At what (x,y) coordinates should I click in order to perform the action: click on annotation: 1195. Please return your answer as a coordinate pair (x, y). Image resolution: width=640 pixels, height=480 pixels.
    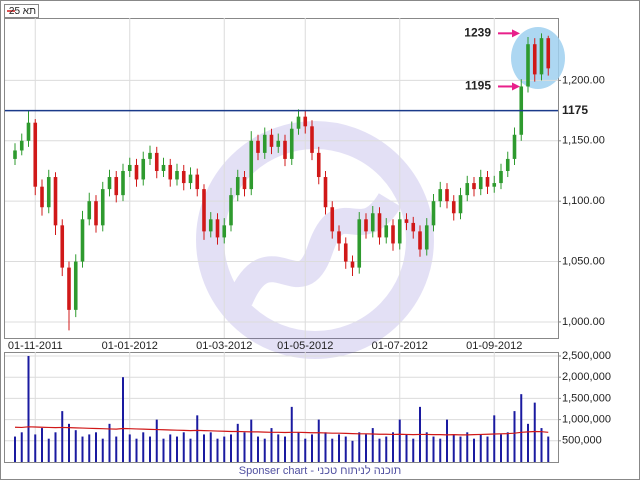
    Looking at the image, I should click on (478, 86).